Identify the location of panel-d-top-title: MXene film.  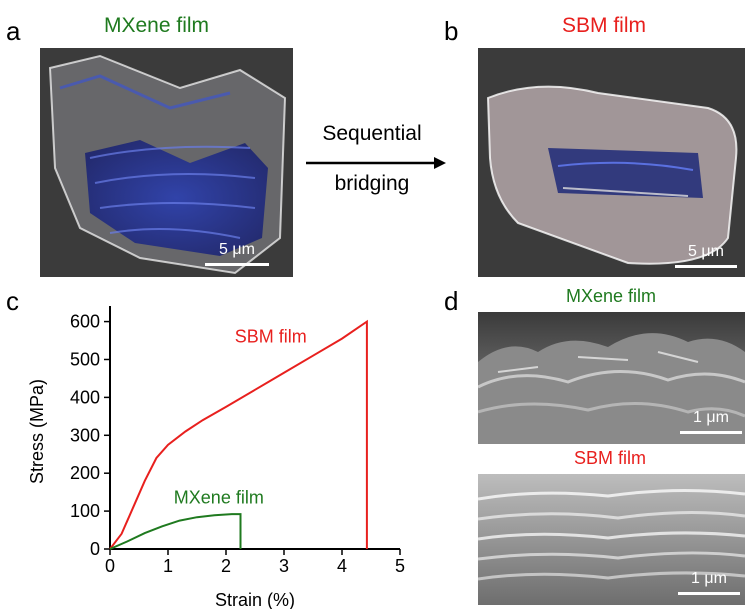
(611, 296).